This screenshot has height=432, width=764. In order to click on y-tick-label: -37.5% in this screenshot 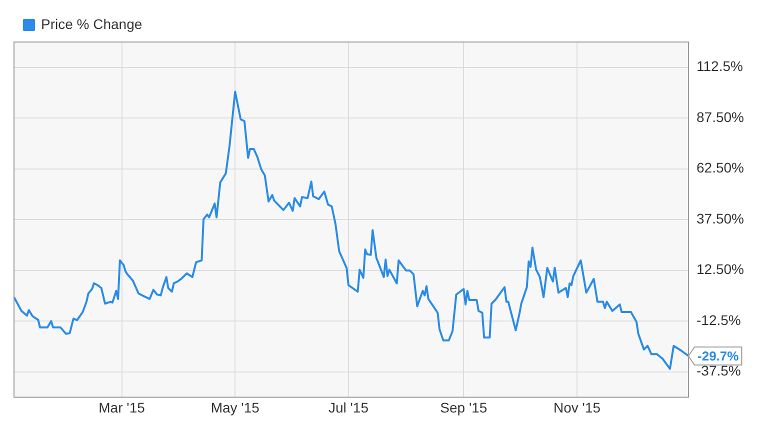, I will do `click(718, 370)`.